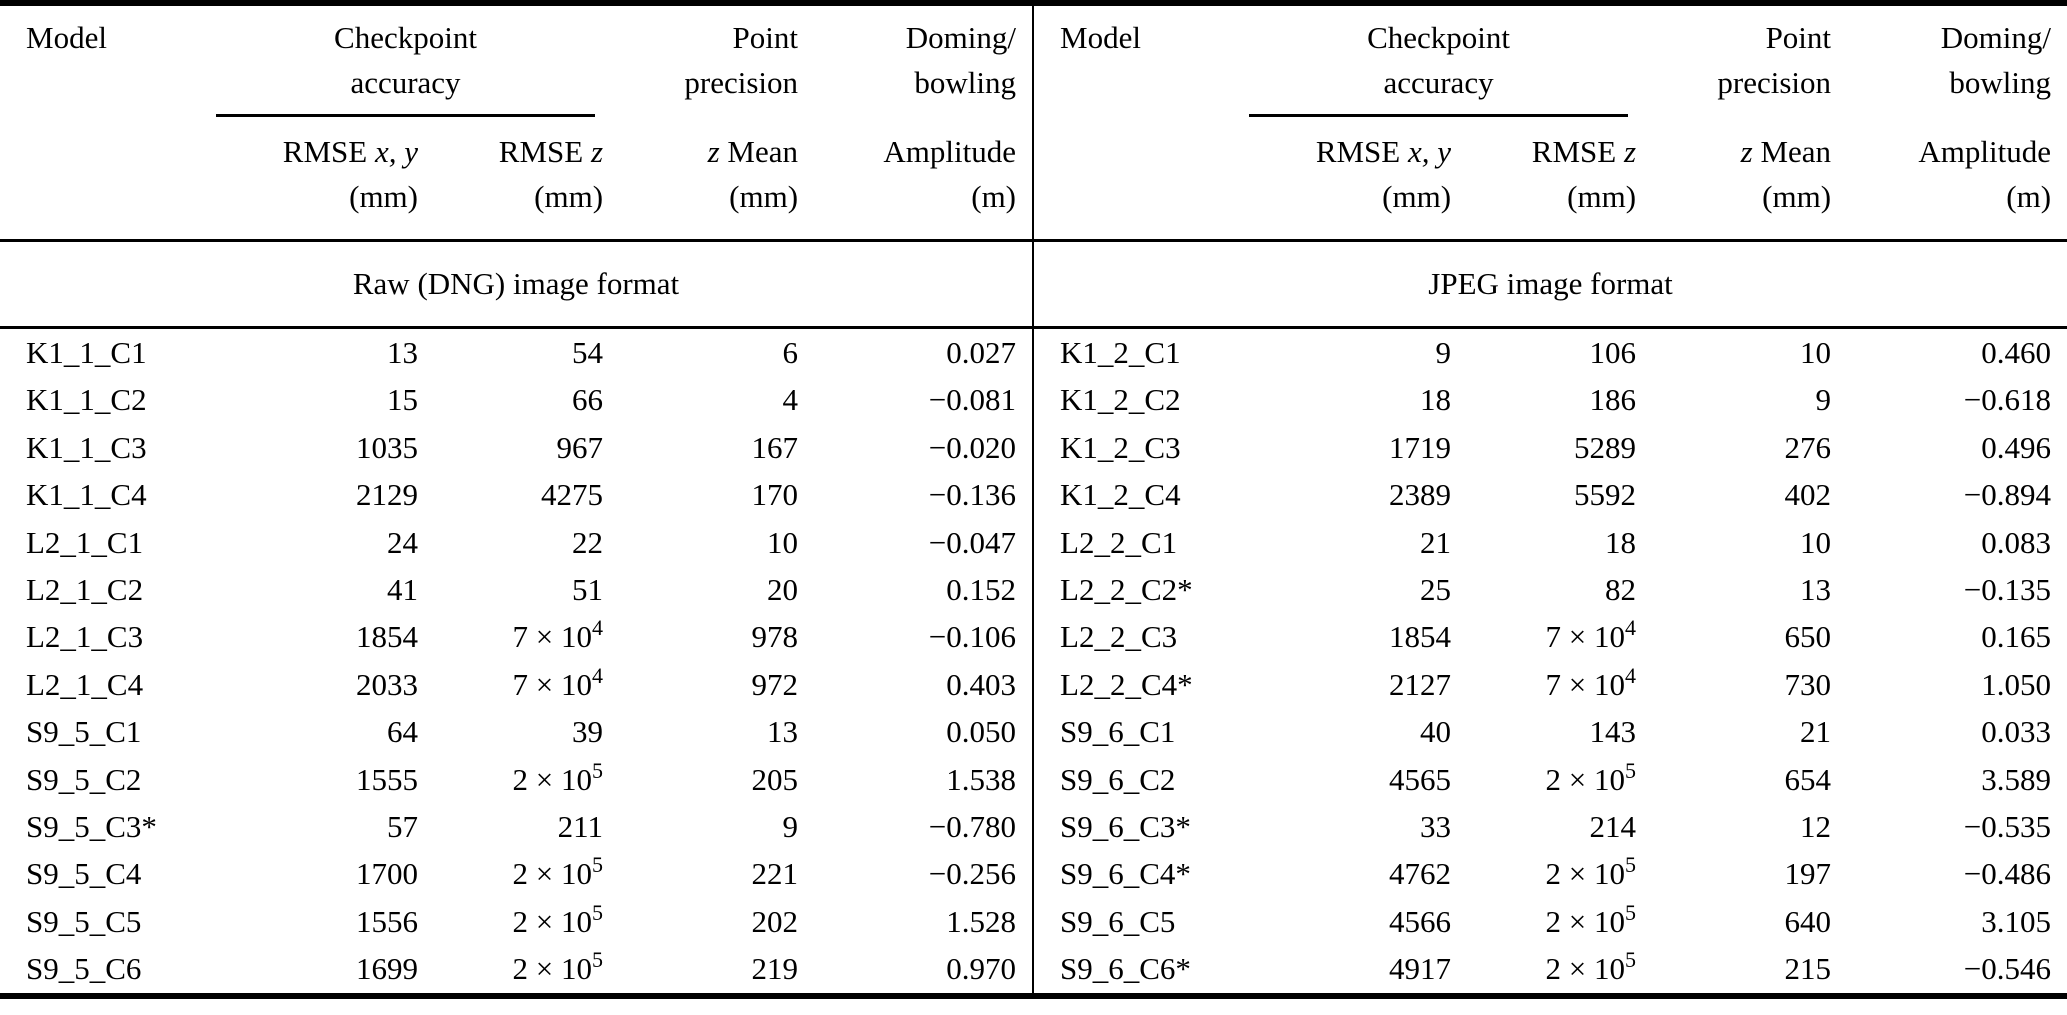 The height and width of the screenshot is (1015, 2067). What do you see at coordinates (2000, 82) in the screenshot?
I see `doming-line2: bowling` at bounding box center [2000, 82].